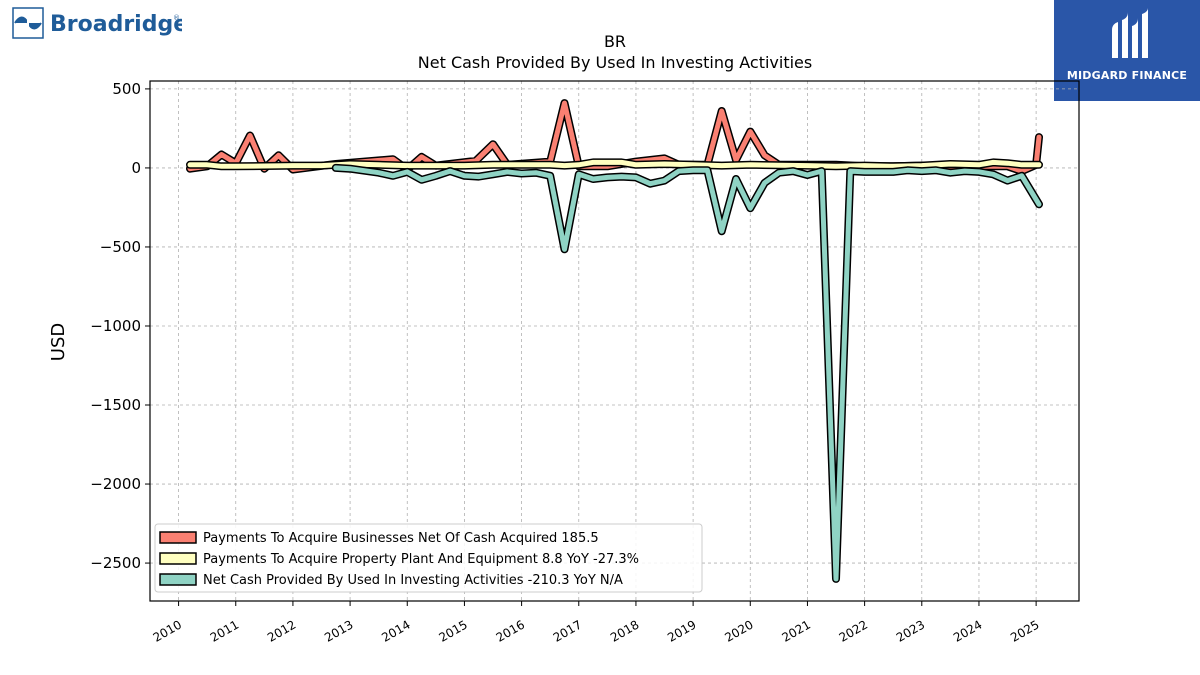  I want to click on y-tick-label: −2500, so click(115, 563).